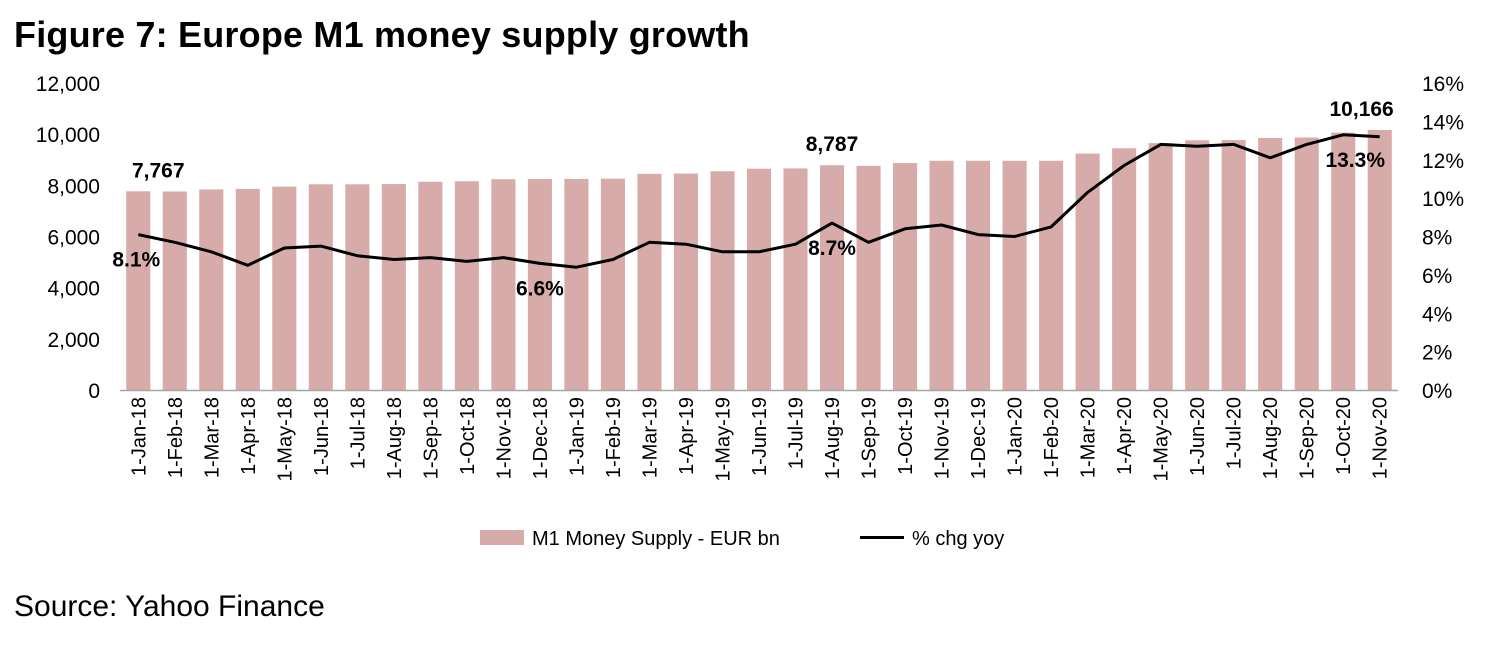 This screenshot has width=1494, height=653. I want to click on left-axis-tick-label: 4,000, so click(73, 289).